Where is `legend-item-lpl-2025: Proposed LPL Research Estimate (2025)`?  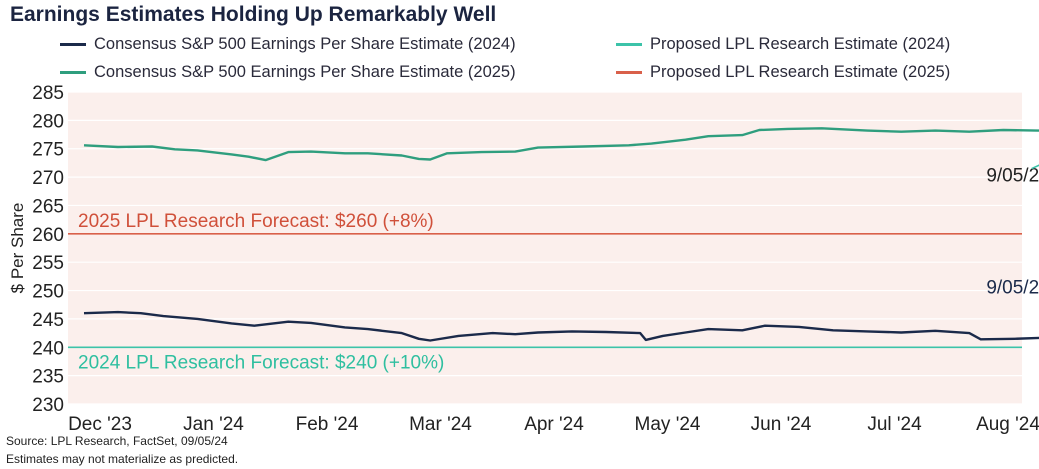 legend-item-lpl-2025: Proposed LPL Research Estimate (2025) is located at coordinates (783, 72).